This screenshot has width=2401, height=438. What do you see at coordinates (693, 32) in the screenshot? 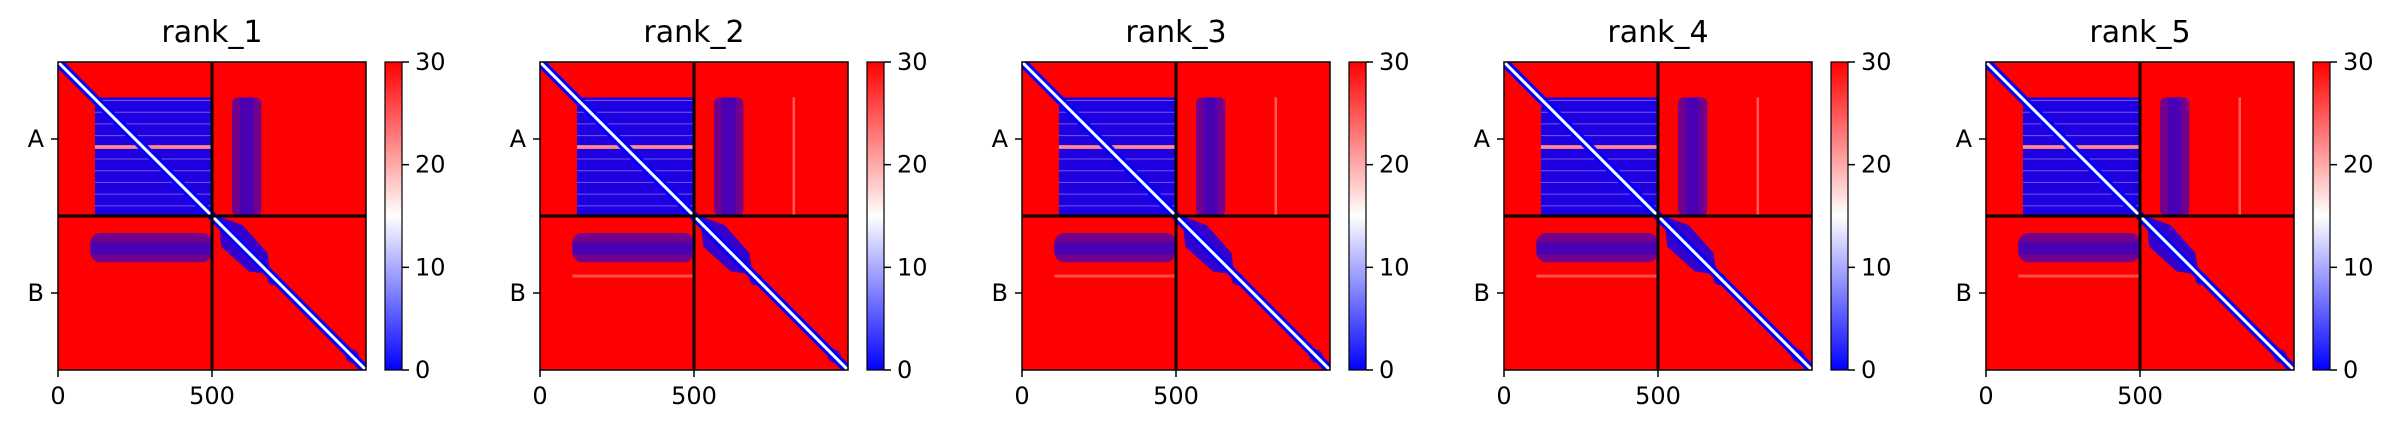
I see `panel-title: rank_2` at bounding box center [693, 32].